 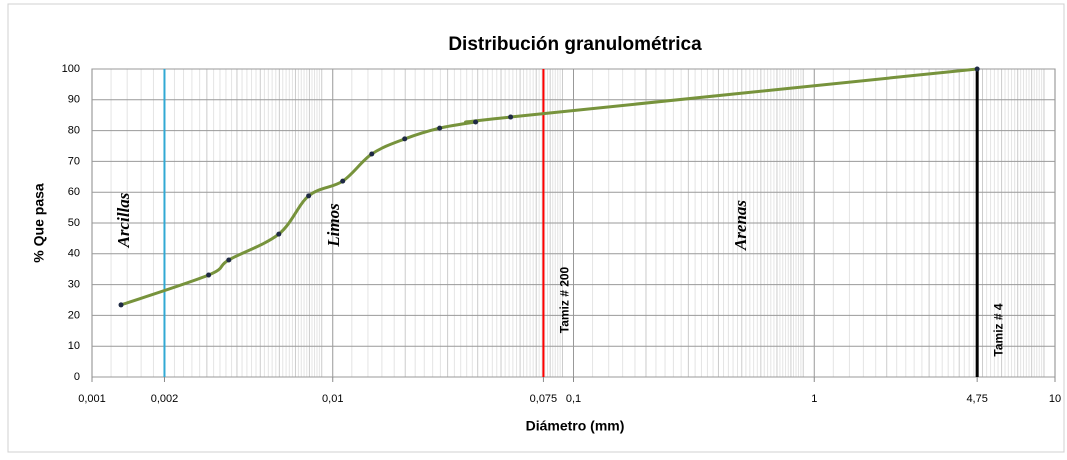 I want to click on reference-label: Tamiz # 4, so click(x=998, y=329).